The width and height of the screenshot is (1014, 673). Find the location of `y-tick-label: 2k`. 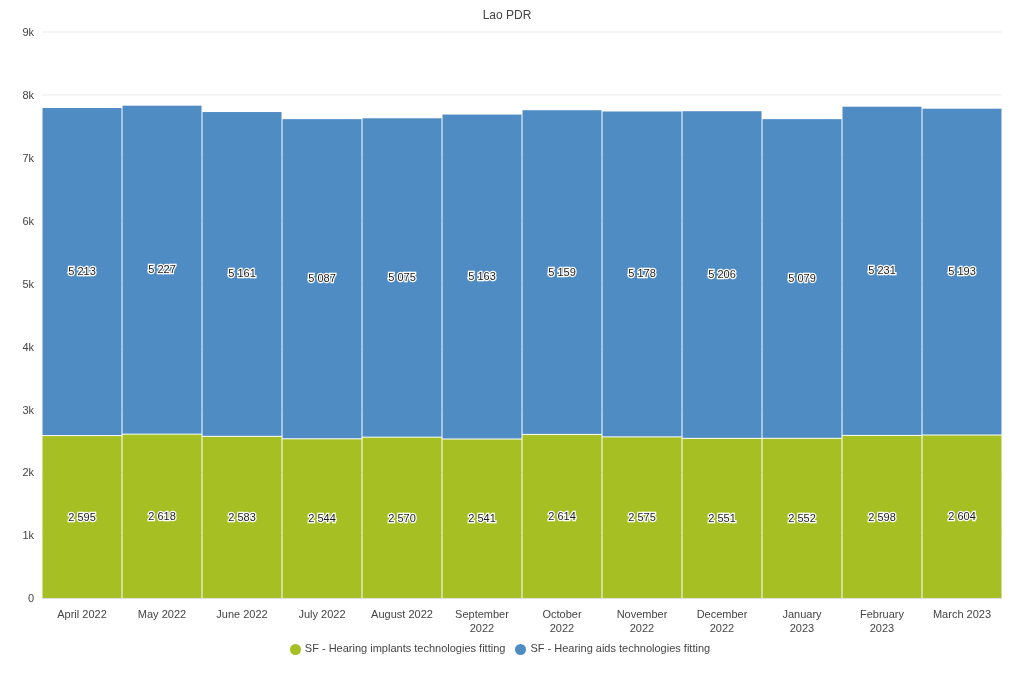

y-tick-label: 2k is located at coordinates (28, 472).